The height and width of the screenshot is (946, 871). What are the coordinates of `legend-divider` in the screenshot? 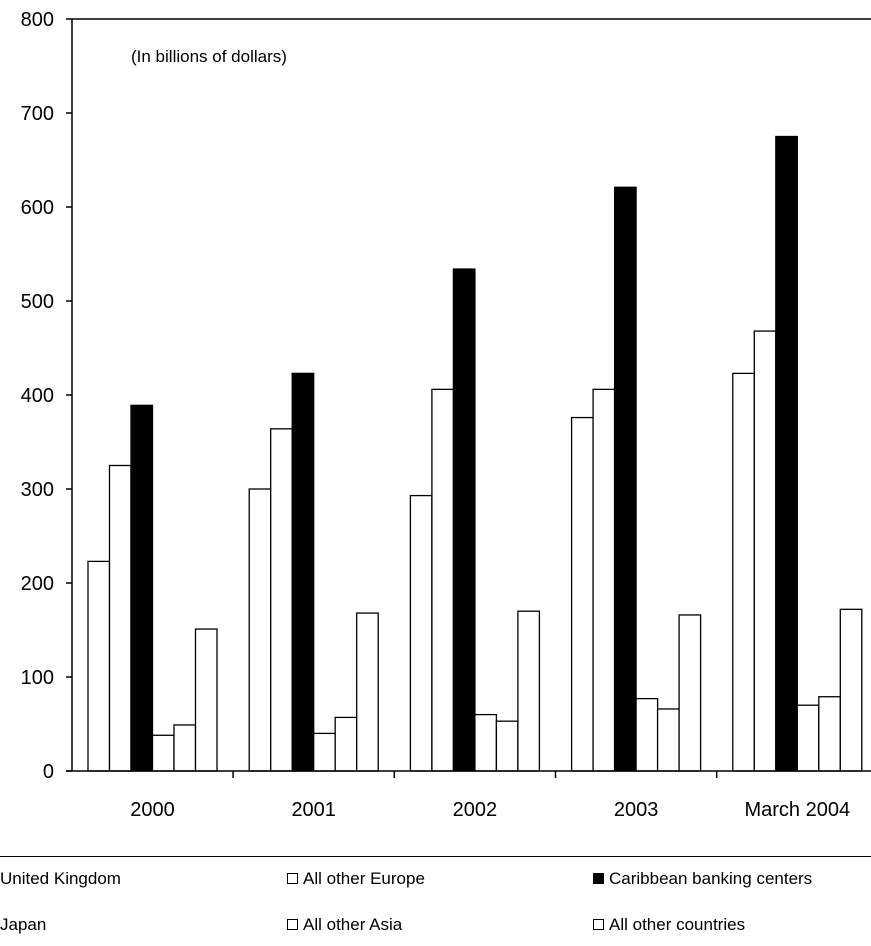 It's located at (435, 856).